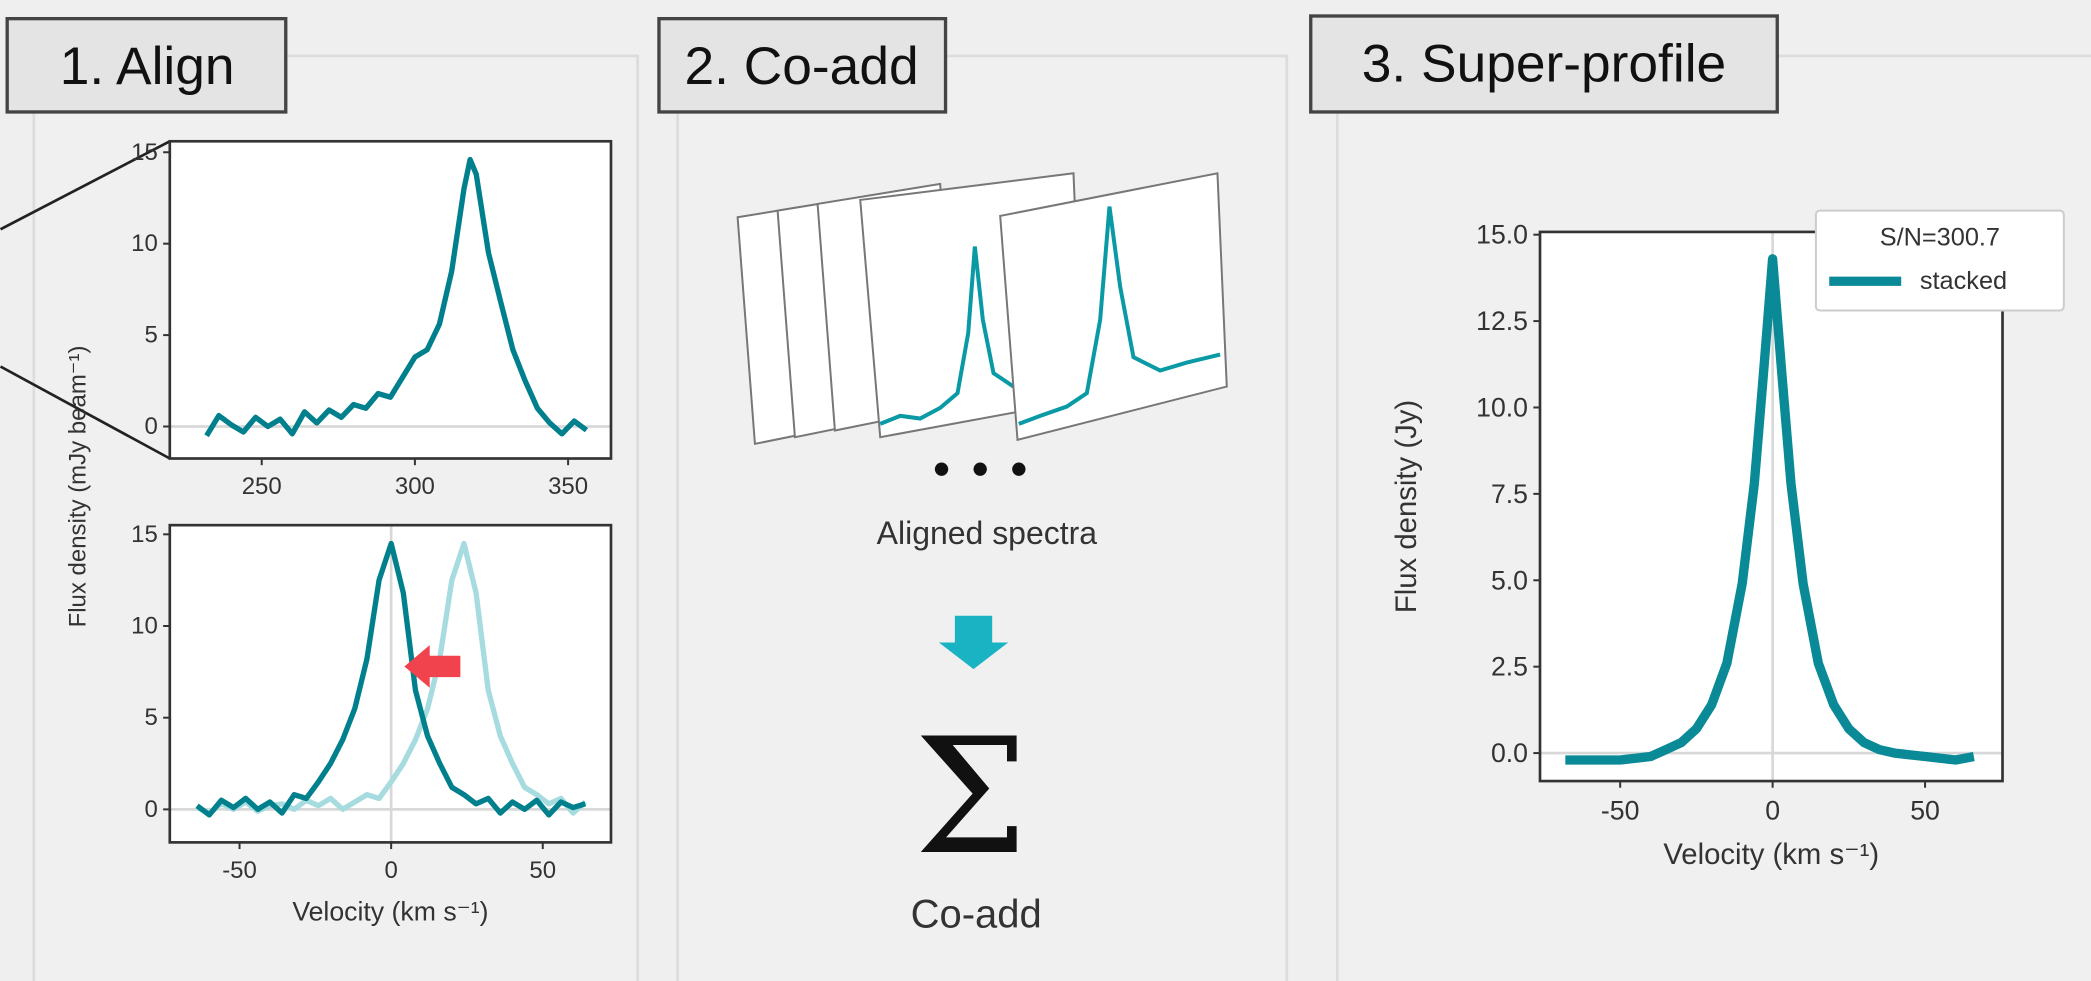 This screenshot has height=981, width=2091. I want to click on frame, so click(1113, 307).